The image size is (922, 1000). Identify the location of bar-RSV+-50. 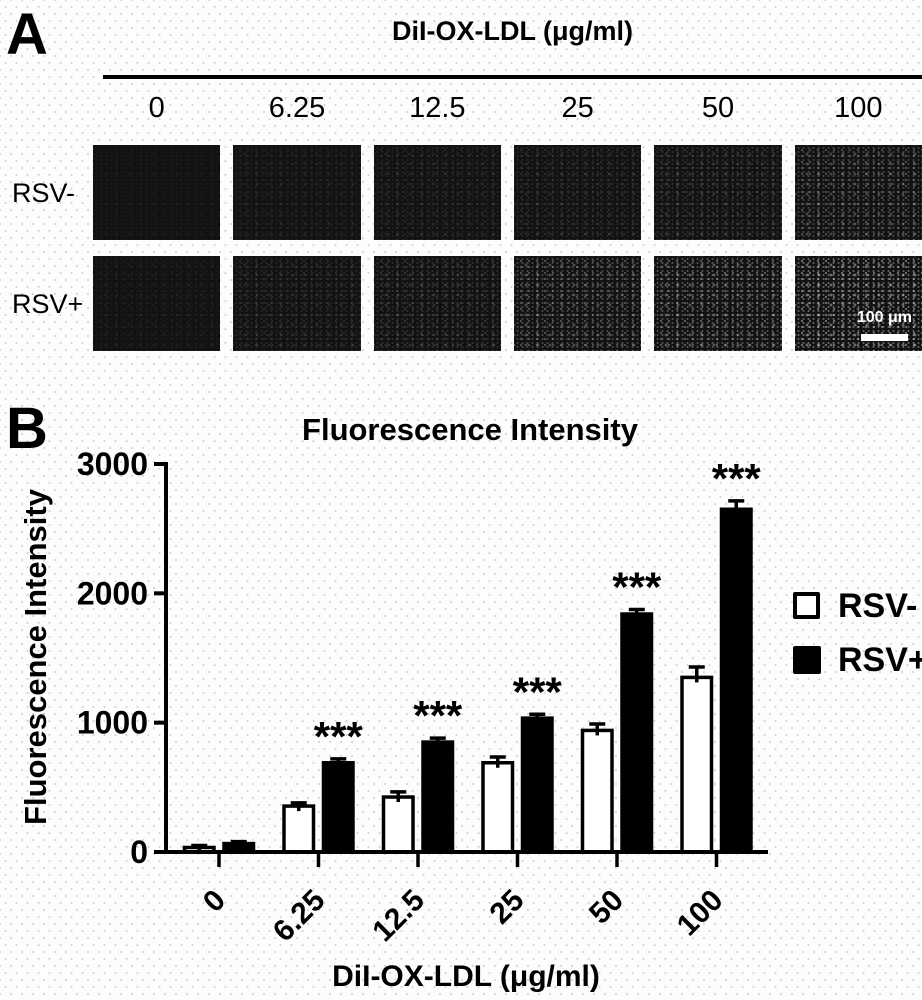
(637, 733).